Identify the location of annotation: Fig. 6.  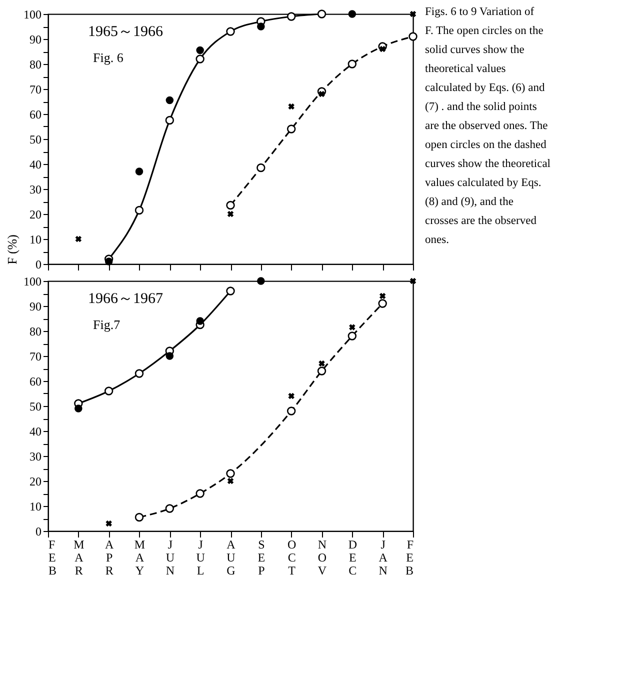
(108, 57).